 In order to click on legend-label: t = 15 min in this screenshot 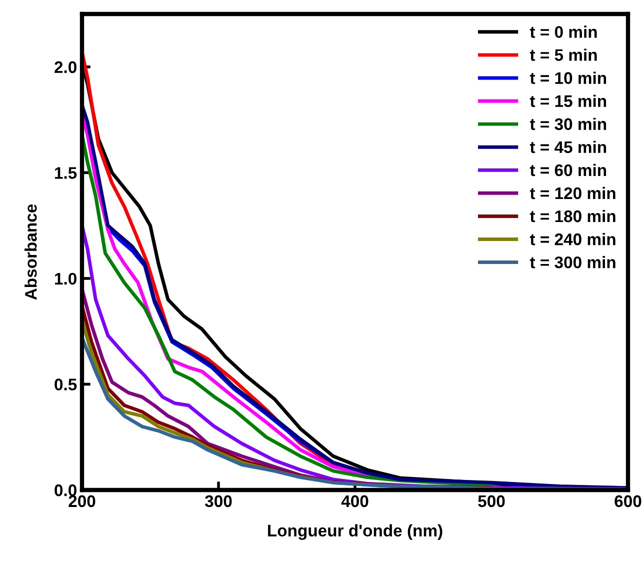, I will do `click(568, 101)`.